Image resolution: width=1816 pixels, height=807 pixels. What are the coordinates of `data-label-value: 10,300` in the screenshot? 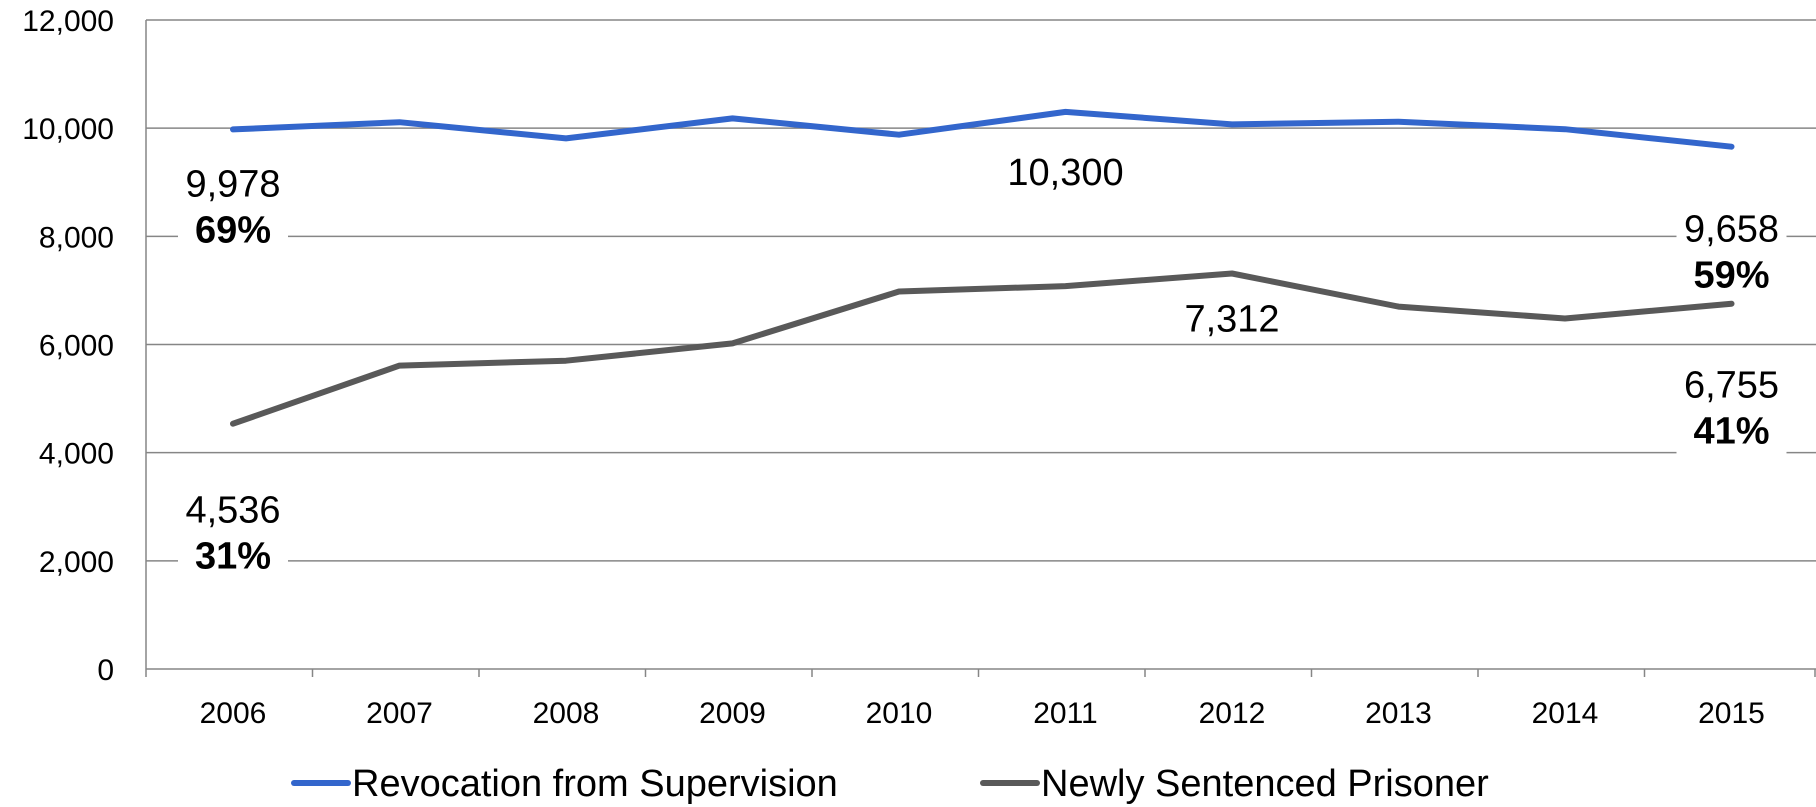 It's located at (1065, 173).